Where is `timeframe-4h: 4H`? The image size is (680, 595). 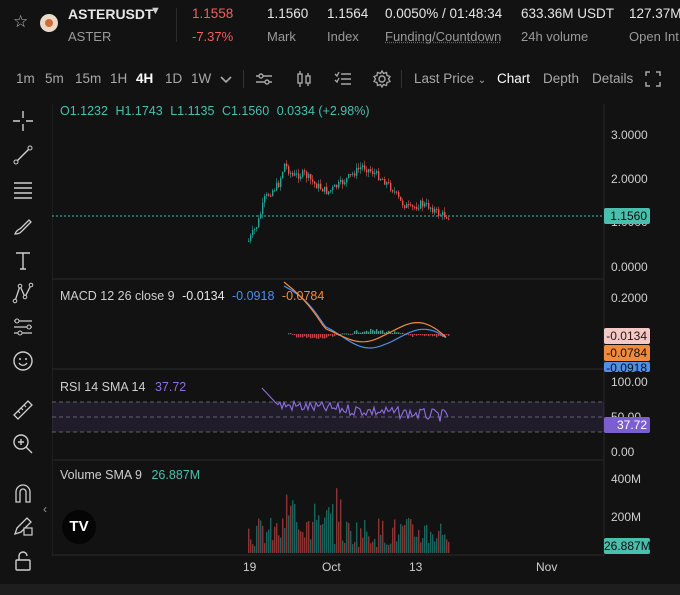
timeframe-4h: 4H is located at coordinates (145, 78).